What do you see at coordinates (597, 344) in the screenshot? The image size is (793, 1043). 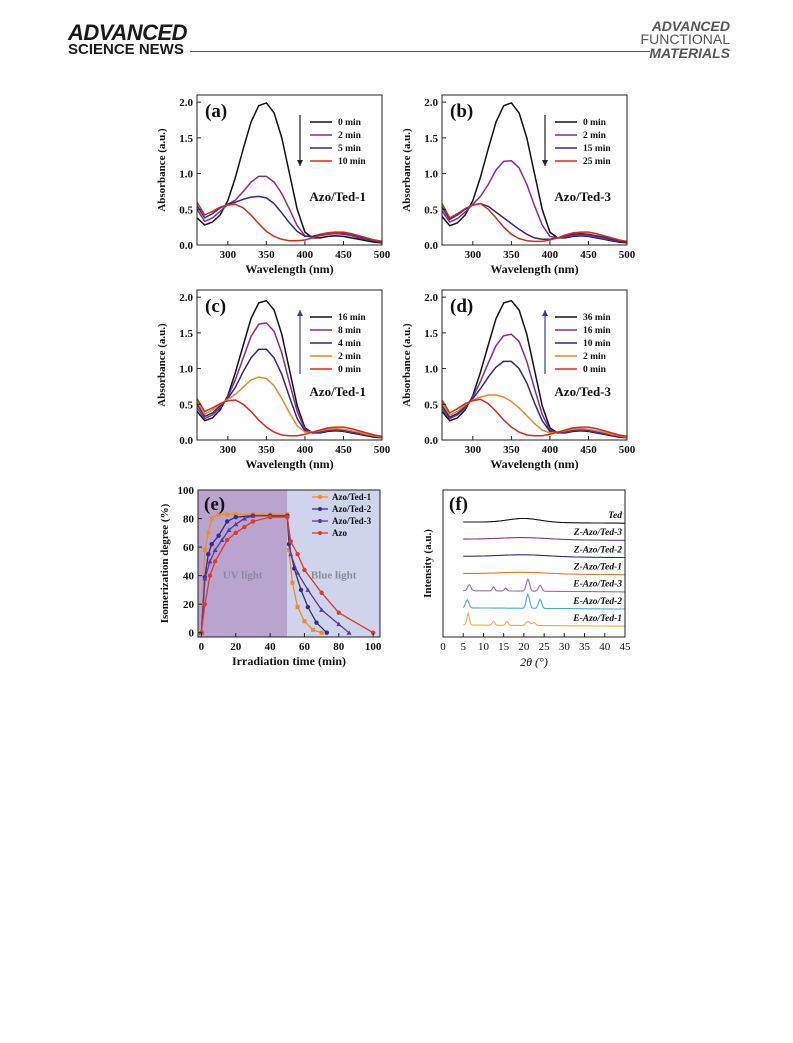 I see `legend-label: 10 min` at bounding box center [597, 344].